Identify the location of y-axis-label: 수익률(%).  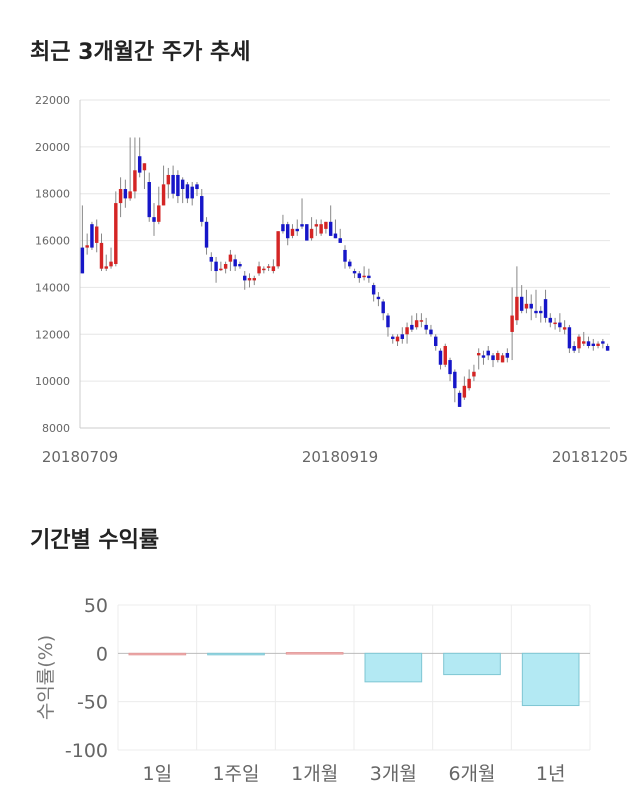
(46, 677).